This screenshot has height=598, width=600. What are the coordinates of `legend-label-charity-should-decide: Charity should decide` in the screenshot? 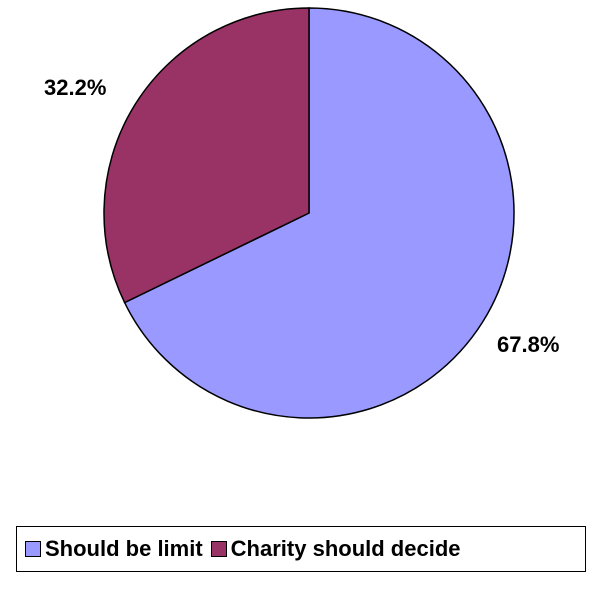 It's located at (345, 548).